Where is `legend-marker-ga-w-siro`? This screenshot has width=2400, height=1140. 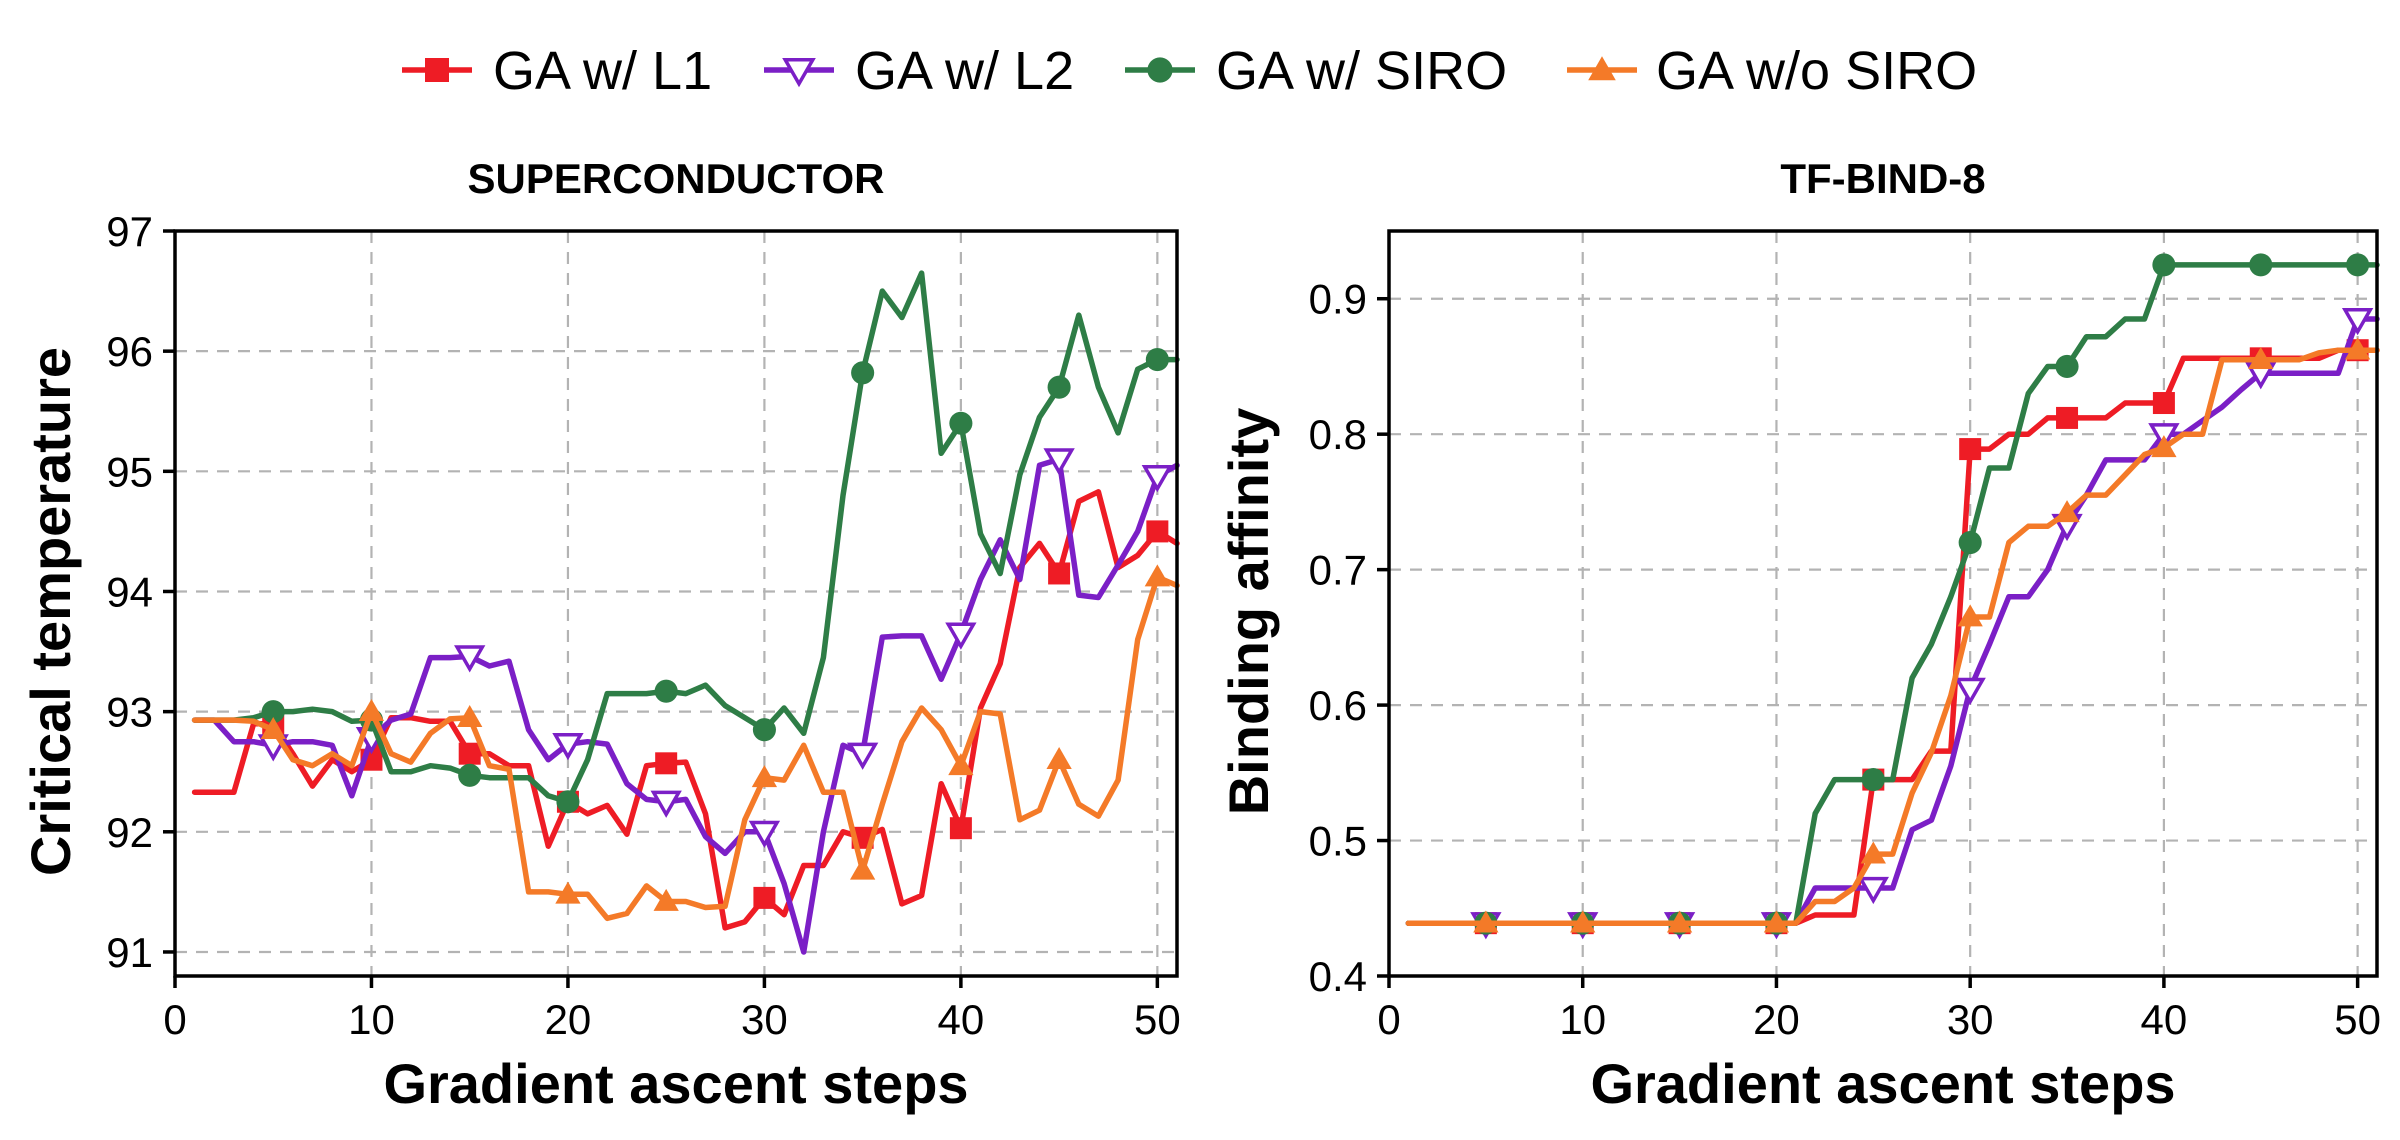
legend-marker-ga-w-siro is located at coordinates (1160, 70).